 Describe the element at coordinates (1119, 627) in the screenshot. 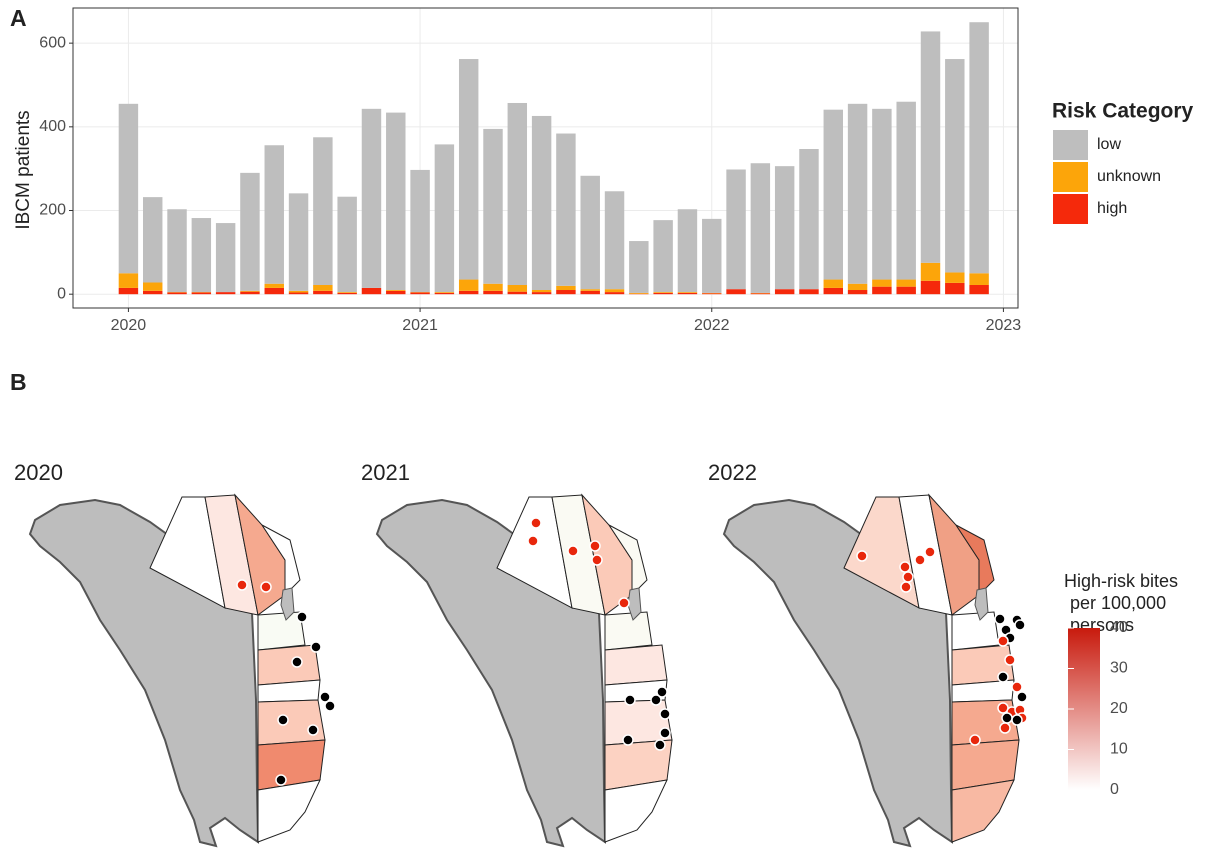

I see `colorbar-tick-label: 40` at that location.